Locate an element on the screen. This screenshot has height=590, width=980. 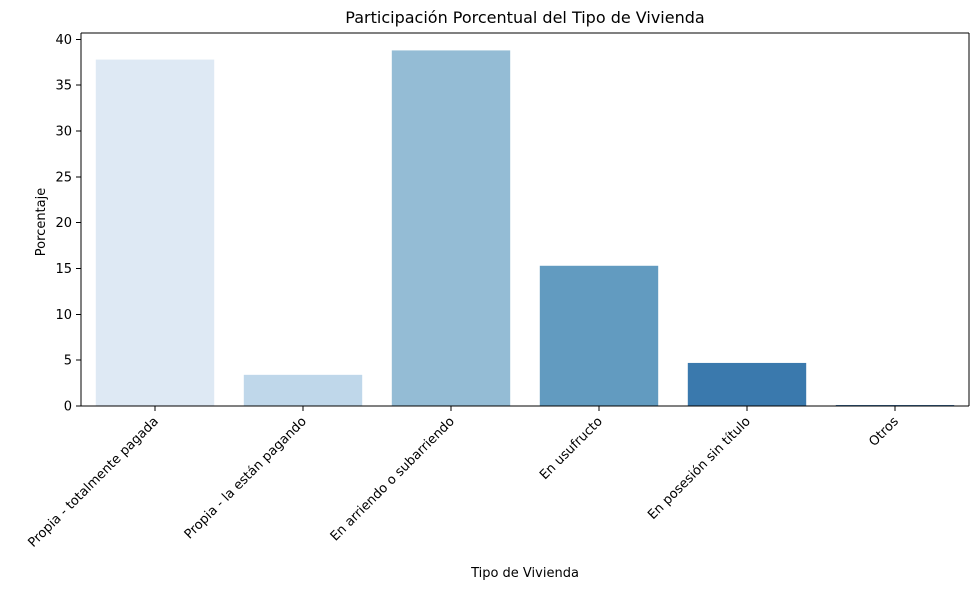
y-tick-label: 25 is located at coordinates (63, 177).